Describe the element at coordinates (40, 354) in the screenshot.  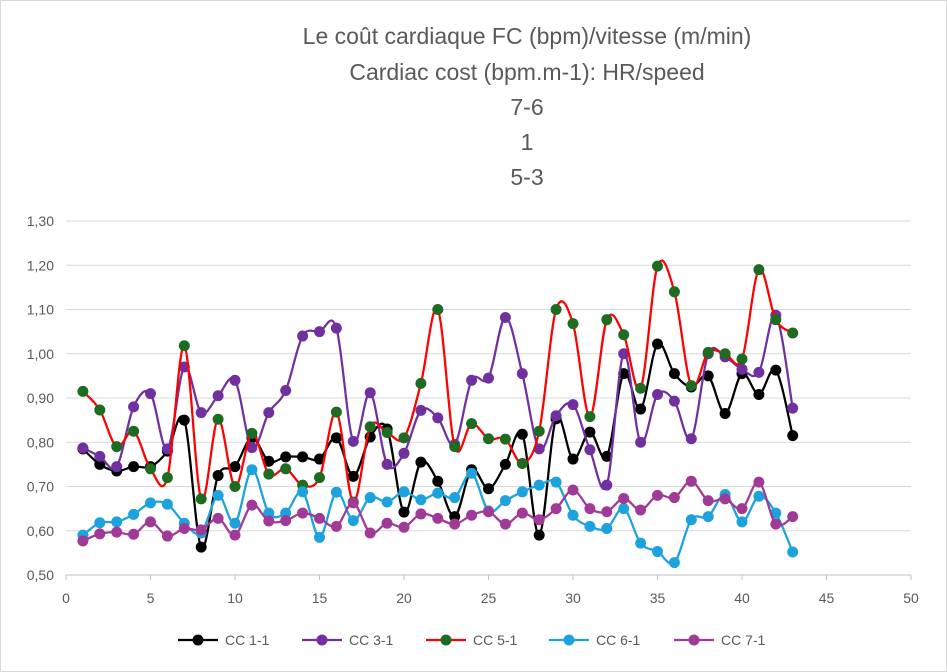
I see `y-tick-label: 1,00` at that location.